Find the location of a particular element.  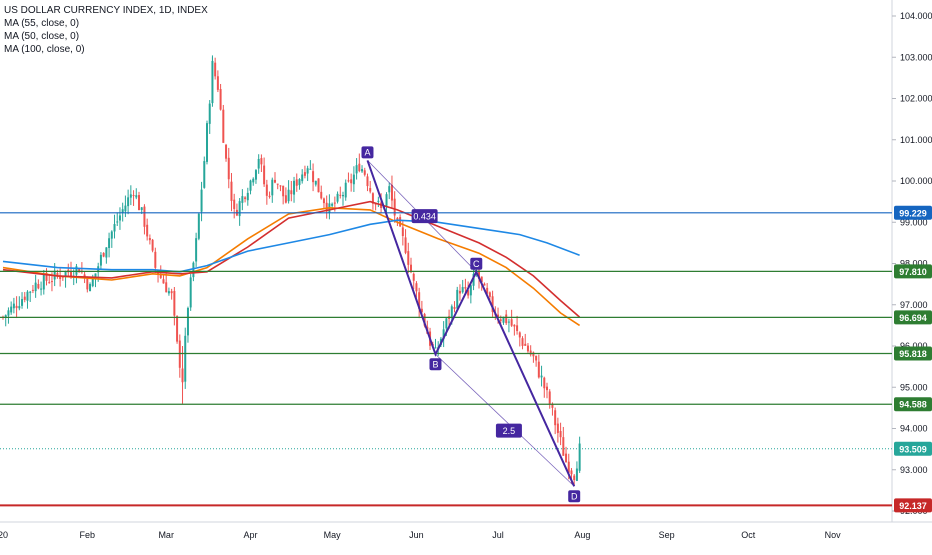

pattern-point-c-label: C is located at coordinates (476, 264).